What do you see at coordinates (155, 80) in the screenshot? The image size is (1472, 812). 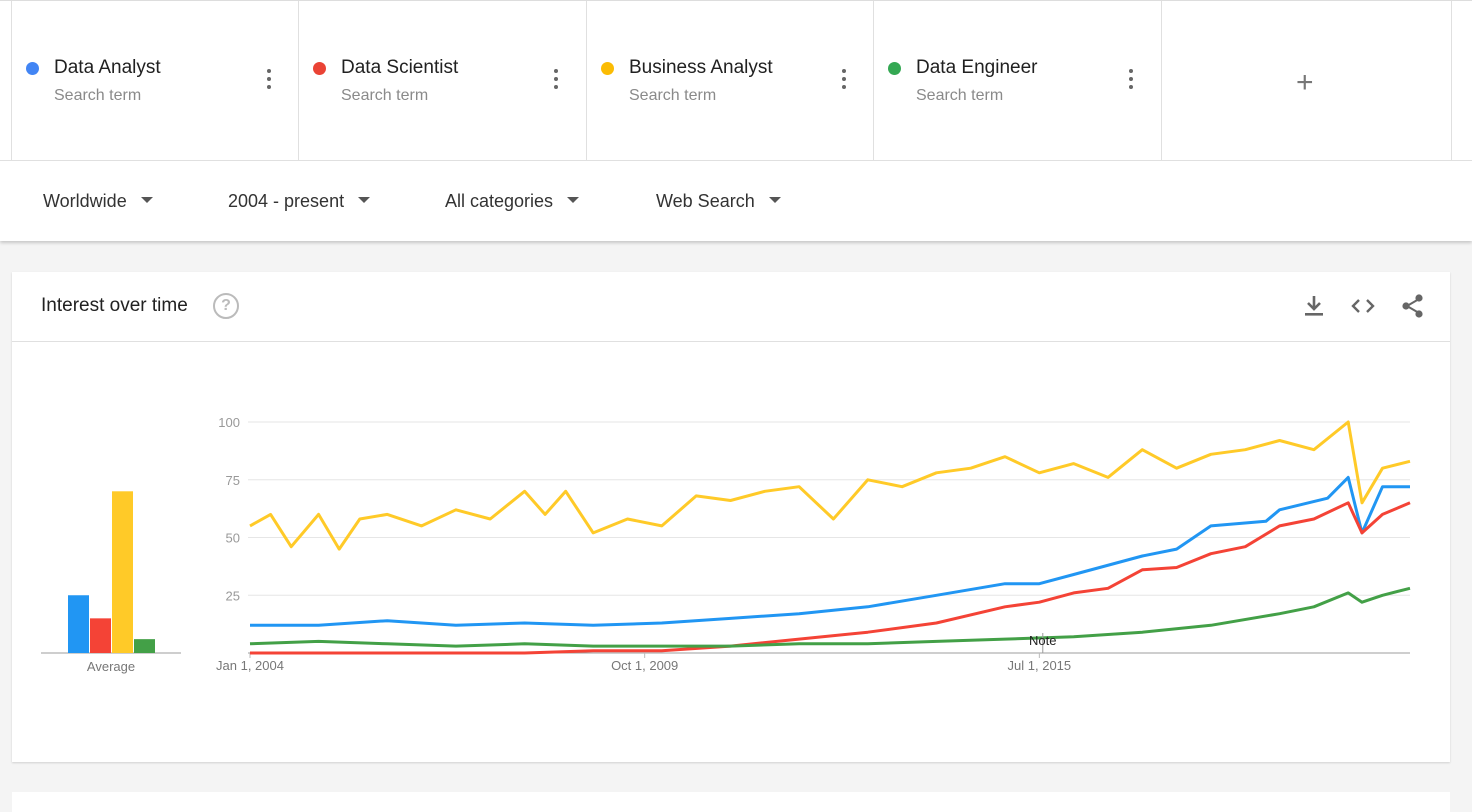 I see `search-term-data-analyst: Data Analyst Search term` at bounding box center [155, 80].